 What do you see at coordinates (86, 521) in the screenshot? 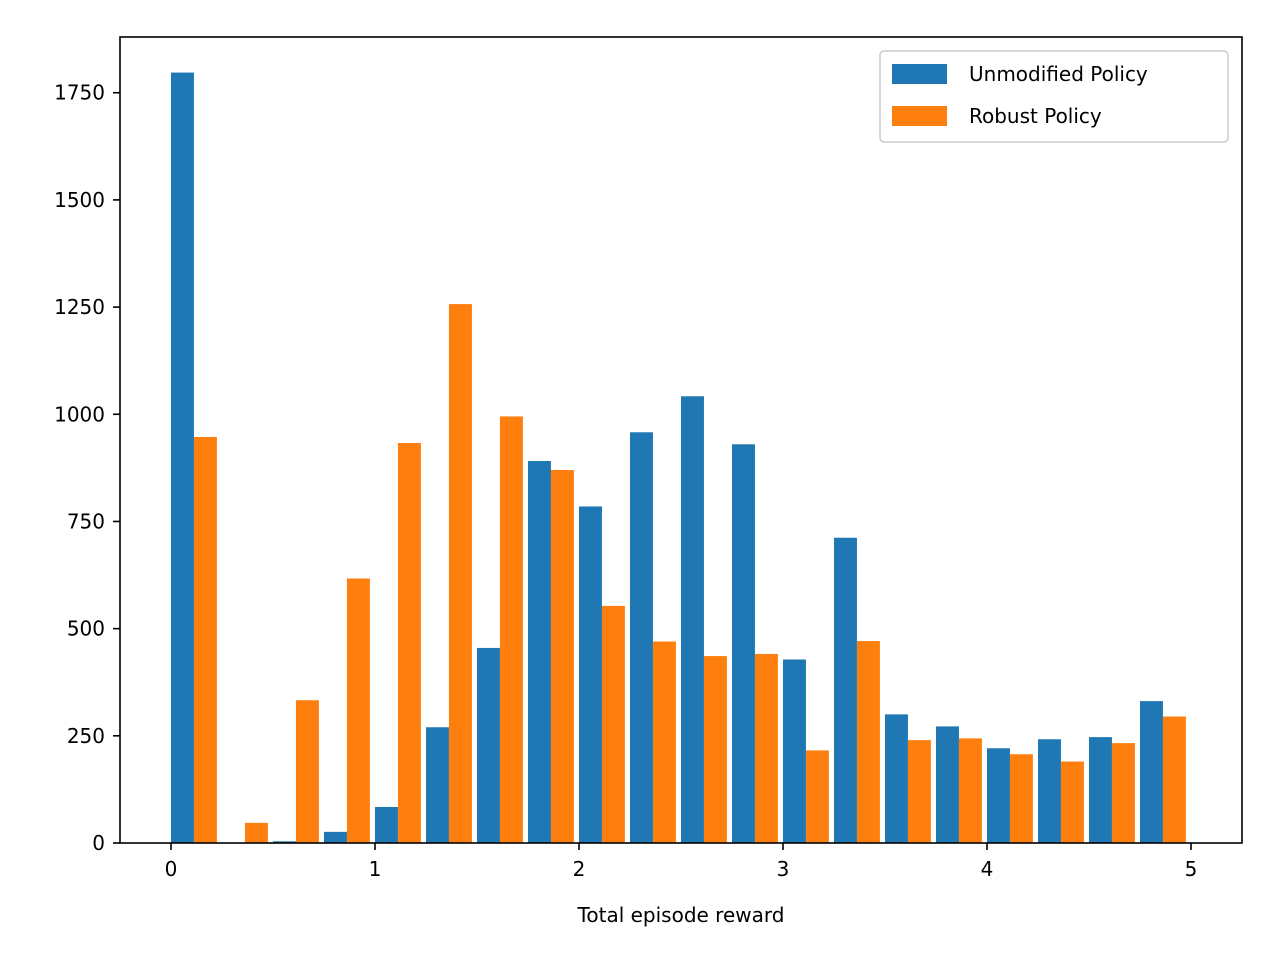
I see `y-tick-label: 750` at bounding box center [86, 521].